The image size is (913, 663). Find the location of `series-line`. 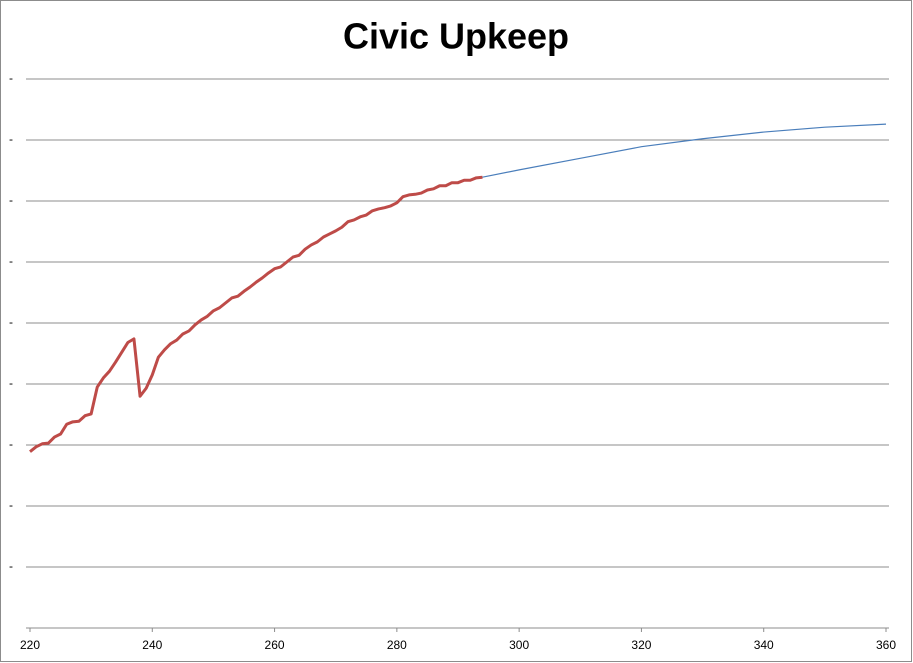

series-line is located at coordinates (684, 150).